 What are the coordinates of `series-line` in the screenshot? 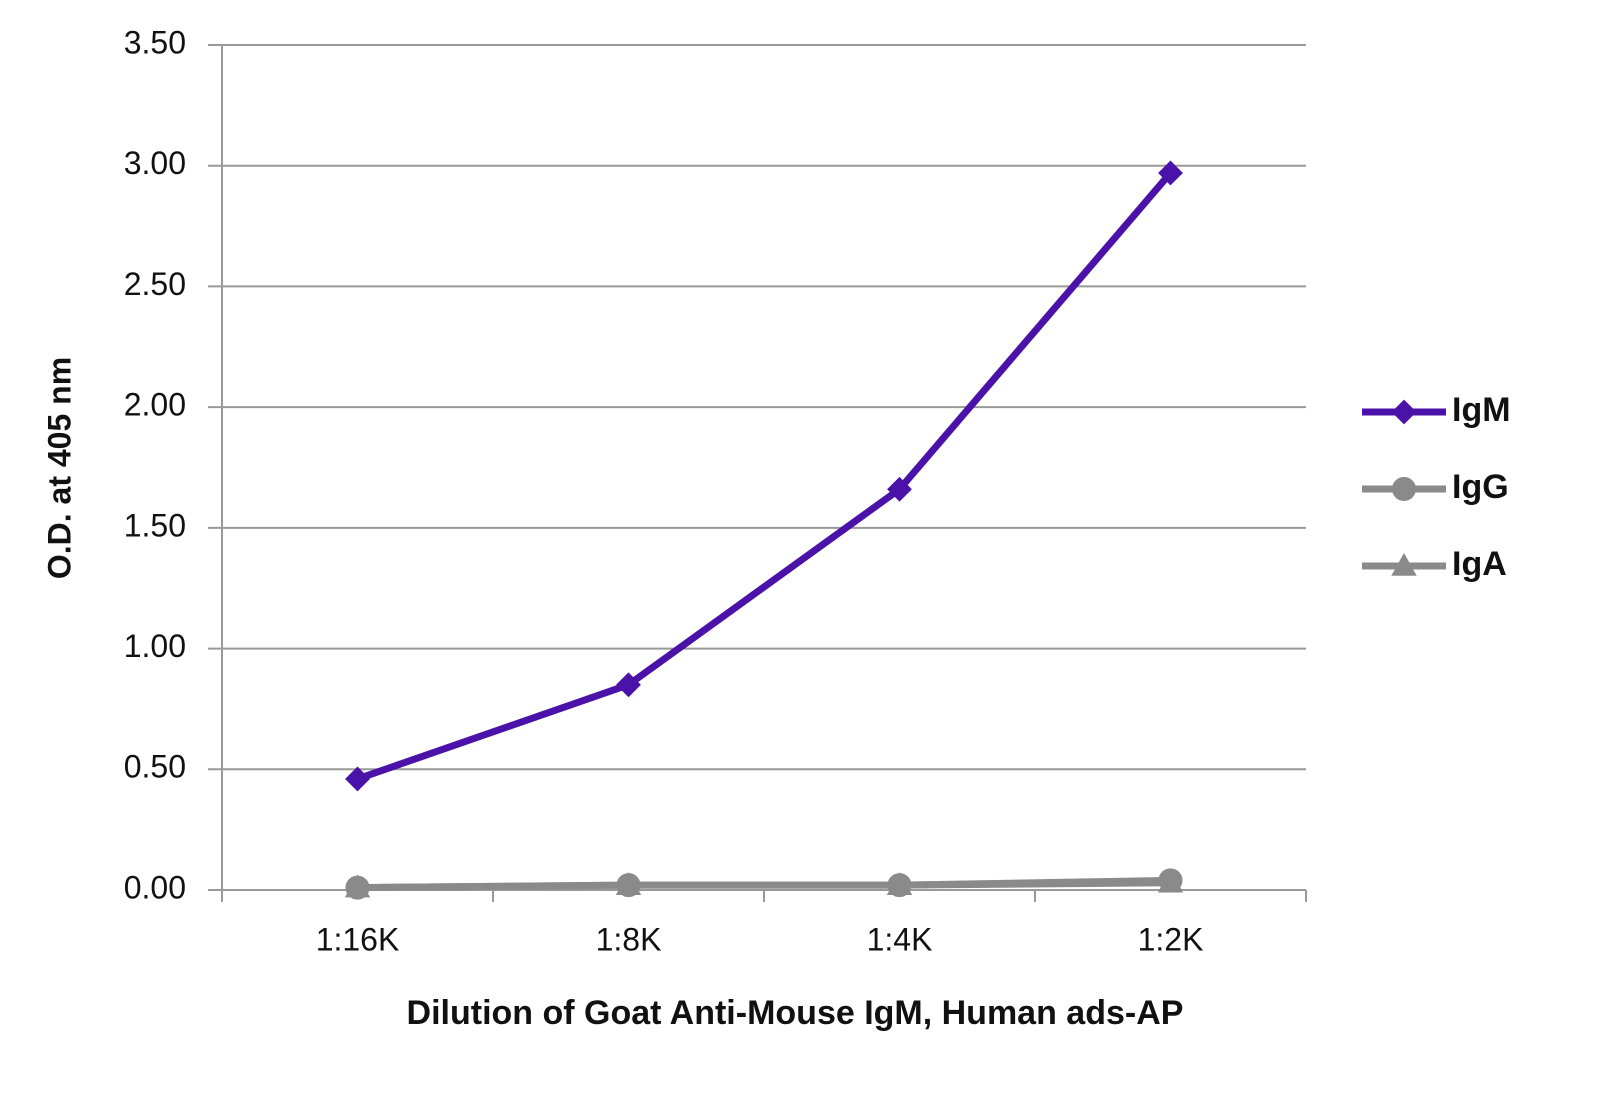 It's located at (764, 884).